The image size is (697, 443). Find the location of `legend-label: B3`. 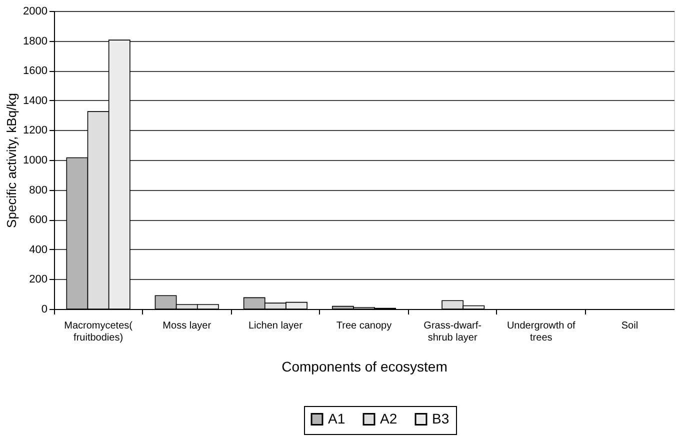

legend-label: B3 is located at coordinates (441, 418).